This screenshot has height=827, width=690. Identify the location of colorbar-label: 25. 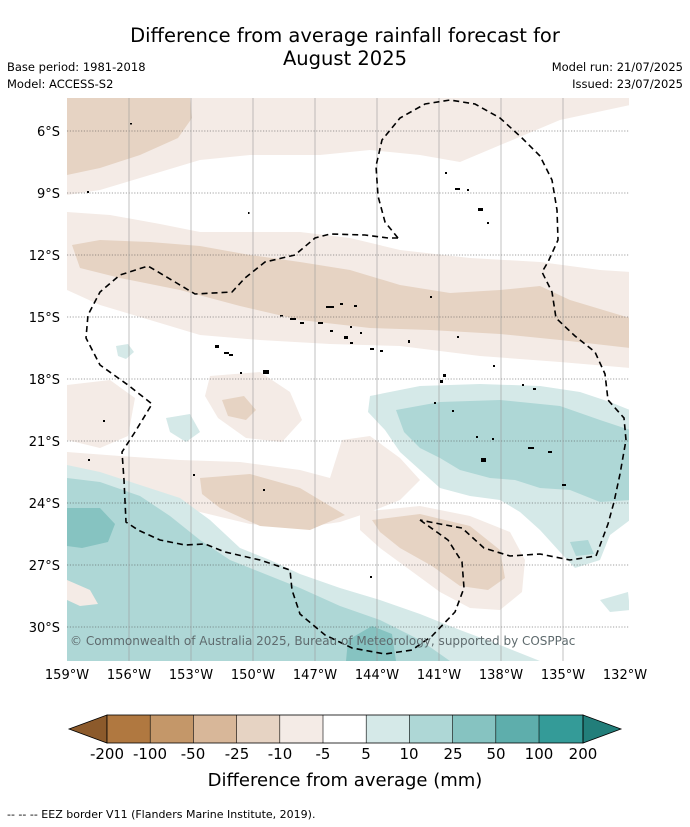
(453, 754).